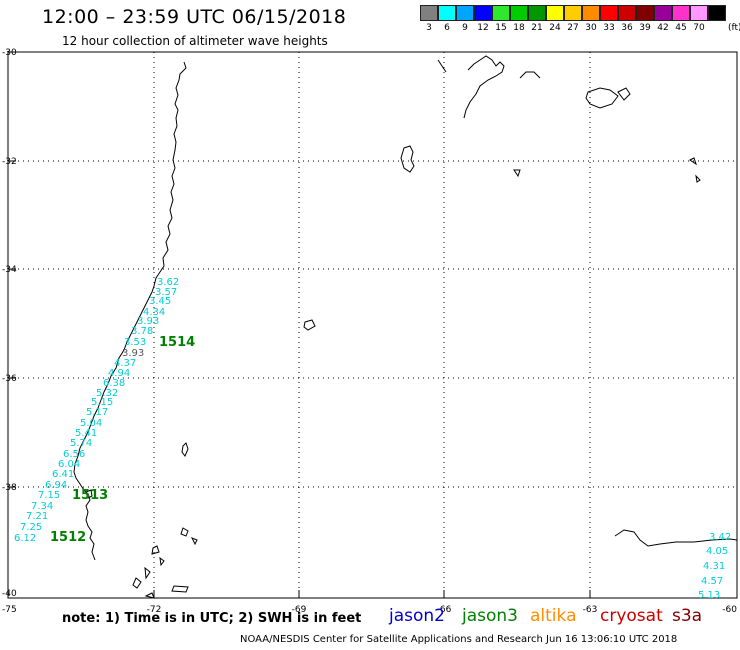 The height and width of the screenshot is (650, 740). Describe the element at coordinates (537, 28) in the screenshot. I see `legend-label: 21` at that location.